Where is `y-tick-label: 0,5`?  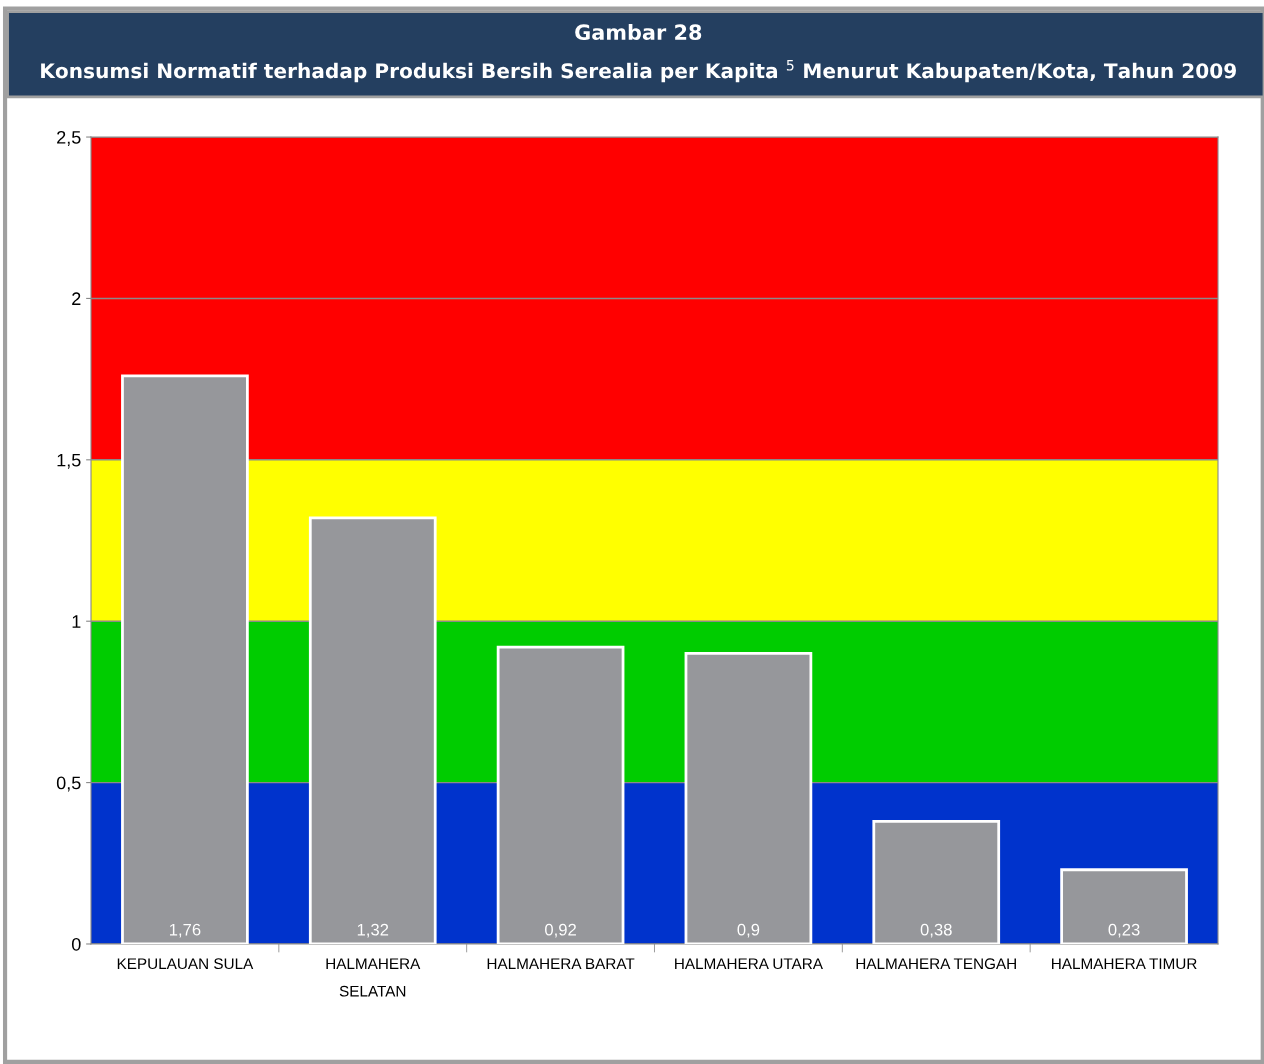 y-tick-label: 0,5 is located at coordinates (68, 784).